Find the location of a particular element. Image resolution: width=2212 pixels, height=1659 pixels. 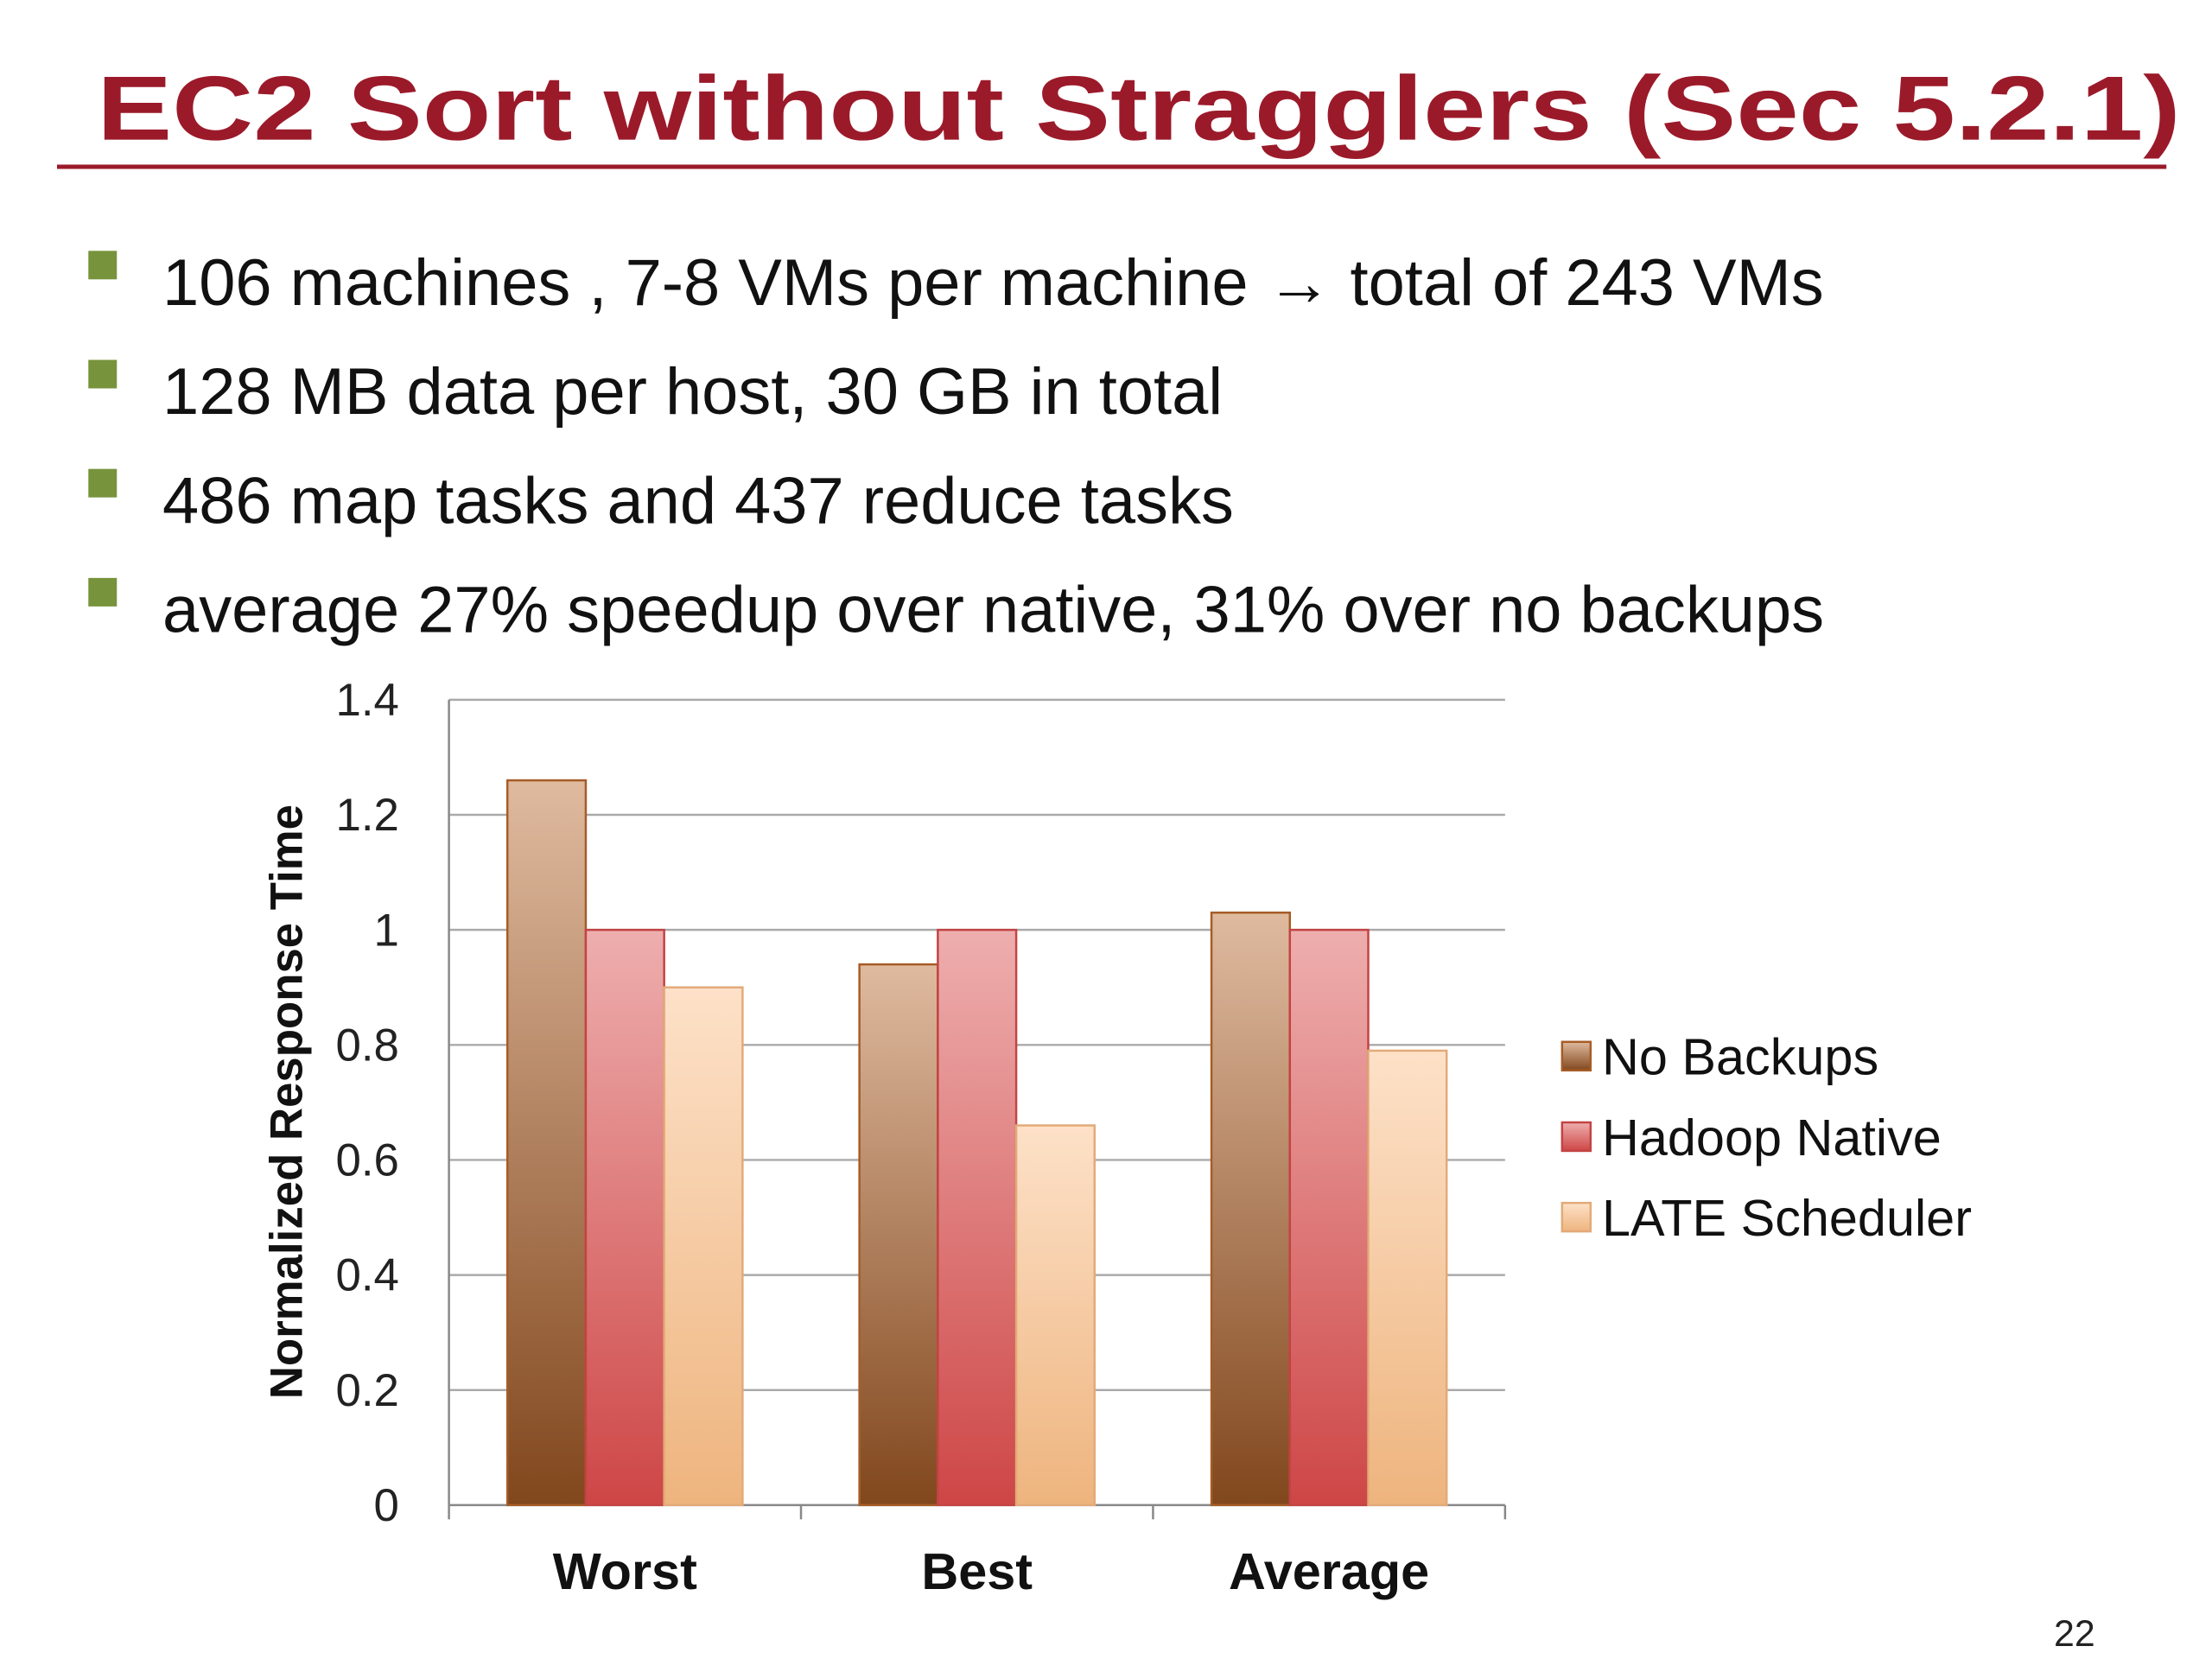

y-tick-label: 1.2 is located at coordinates (366, 815).